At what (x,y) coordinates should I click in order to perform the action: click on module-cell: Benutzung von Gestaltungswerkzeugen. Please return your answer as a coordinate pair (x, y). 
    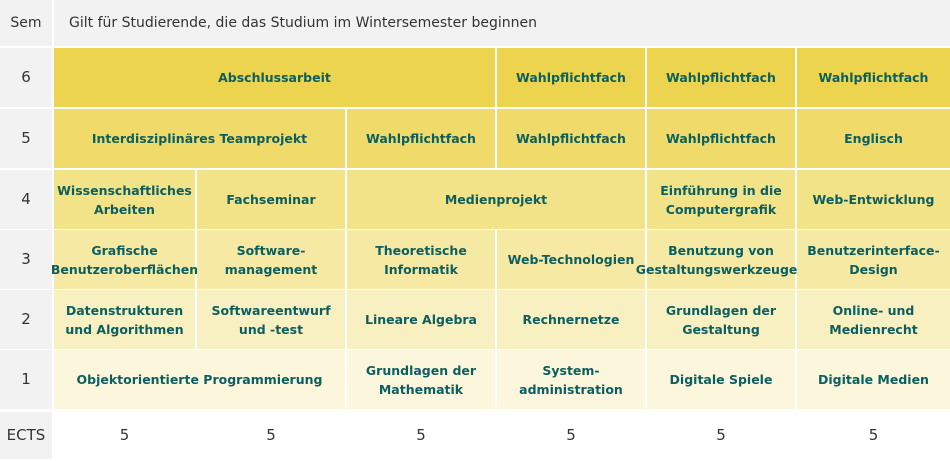
    Looking at the image, I should click on (721, 259).